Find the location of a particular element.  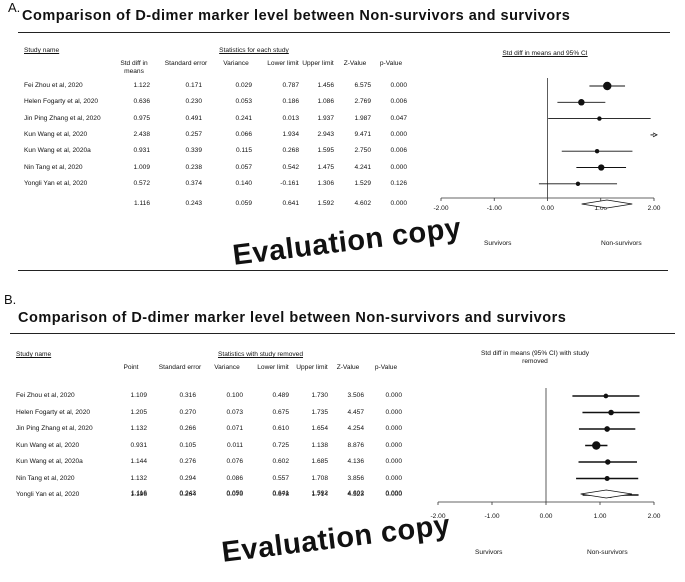

panel-b-cell-se: 0.316 is located at coordinates (187, 395).